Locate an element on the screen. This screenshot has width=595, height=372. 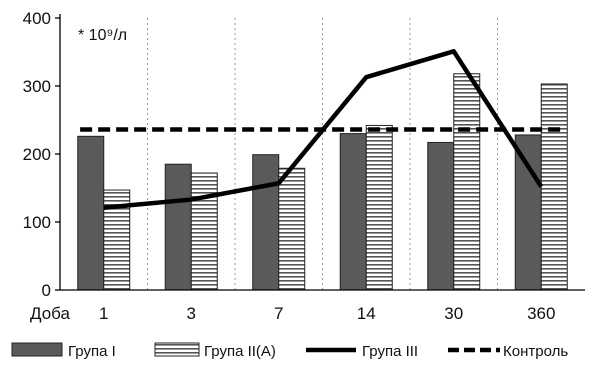
x-tick-label: 1 is located at coordinates (103, 313).